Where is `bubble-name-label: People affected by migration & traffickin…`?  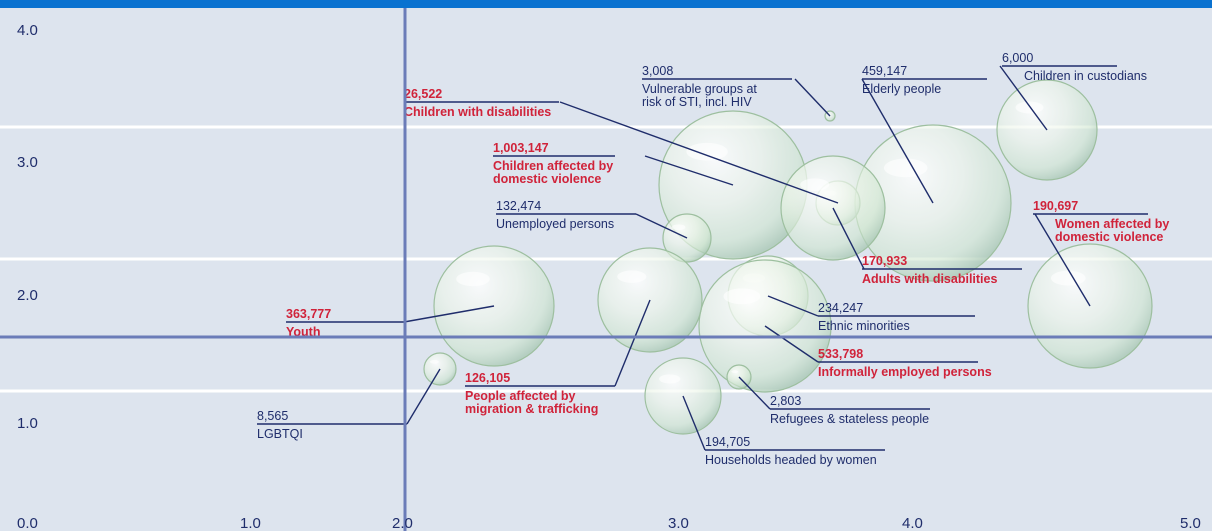 bubble-name-label: People affected by migration & traffickin… is located at coordinates (531, 402).